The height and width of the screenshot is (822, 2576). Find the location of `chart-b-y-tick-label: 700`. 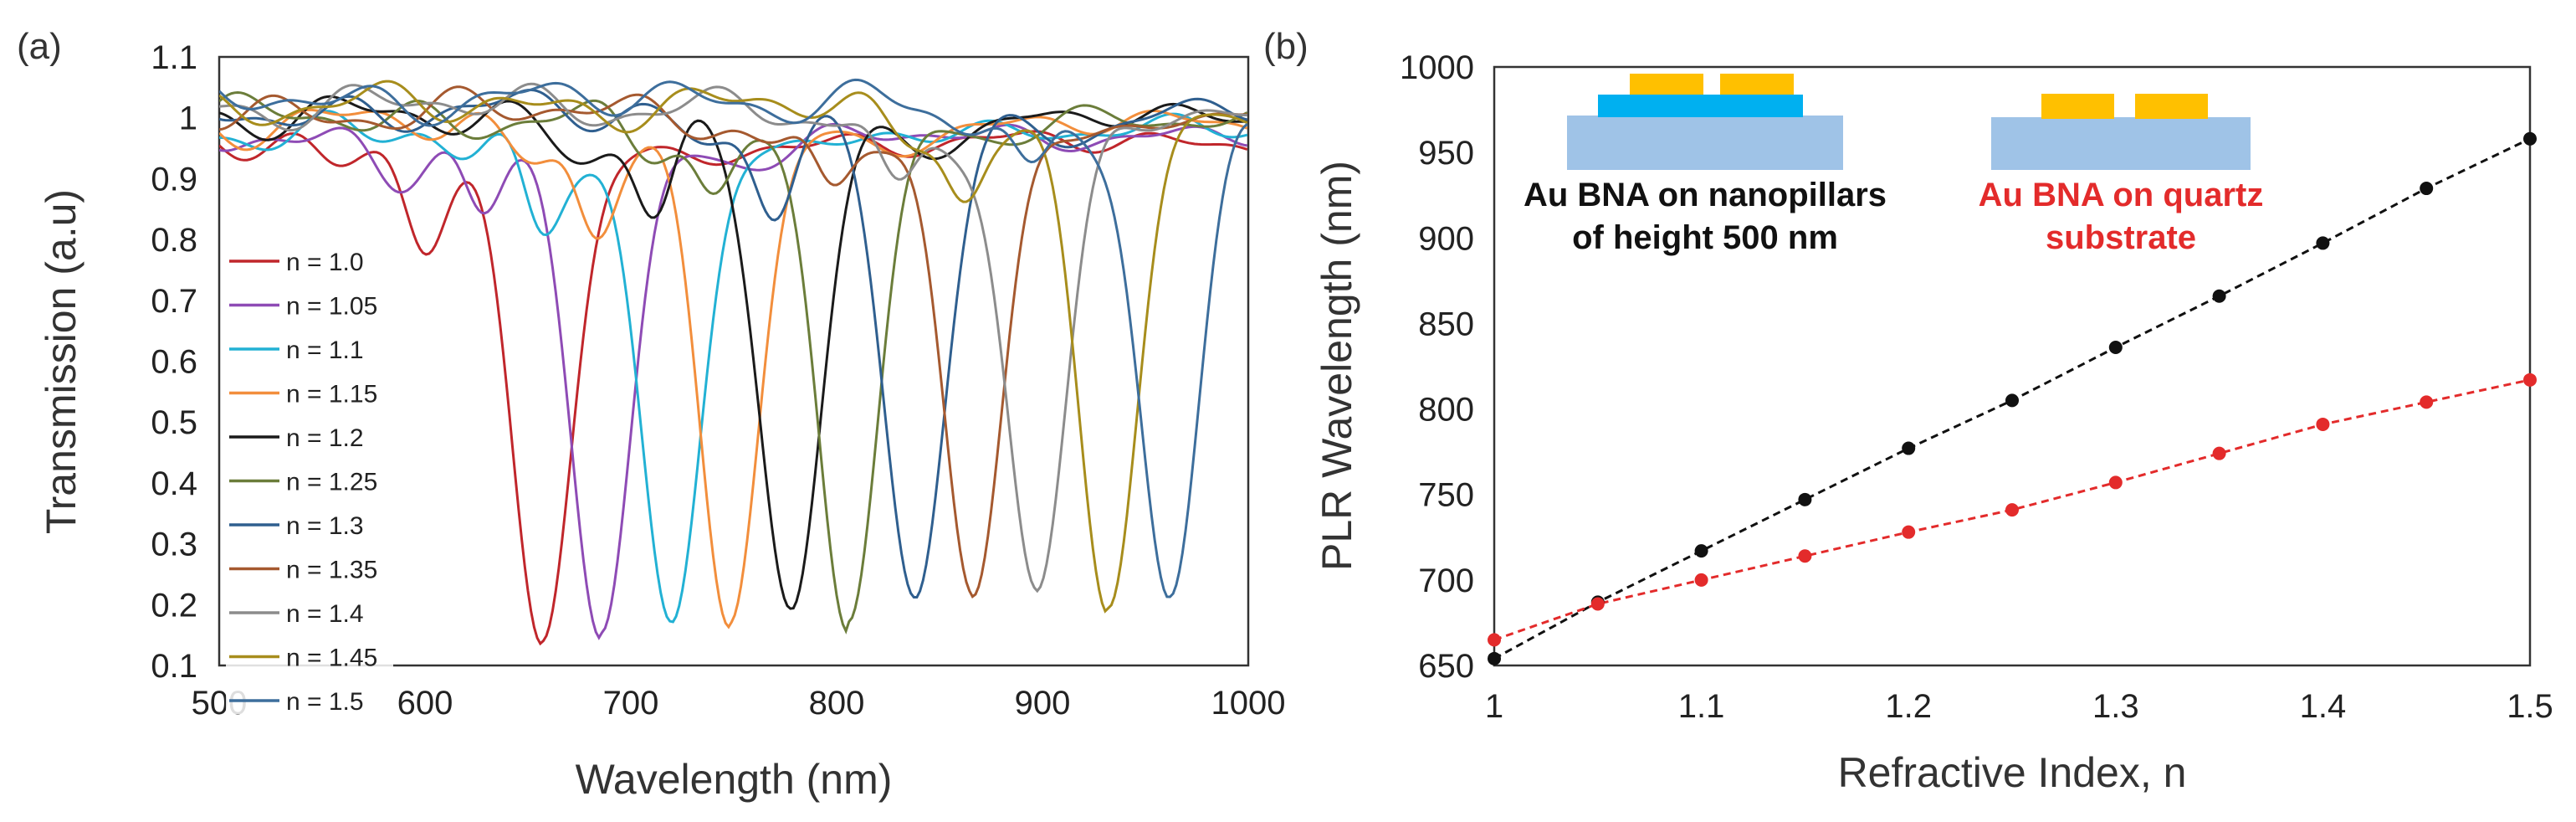

chart-b-y-tick-label: 700 is located at coordinates (1446, 581).